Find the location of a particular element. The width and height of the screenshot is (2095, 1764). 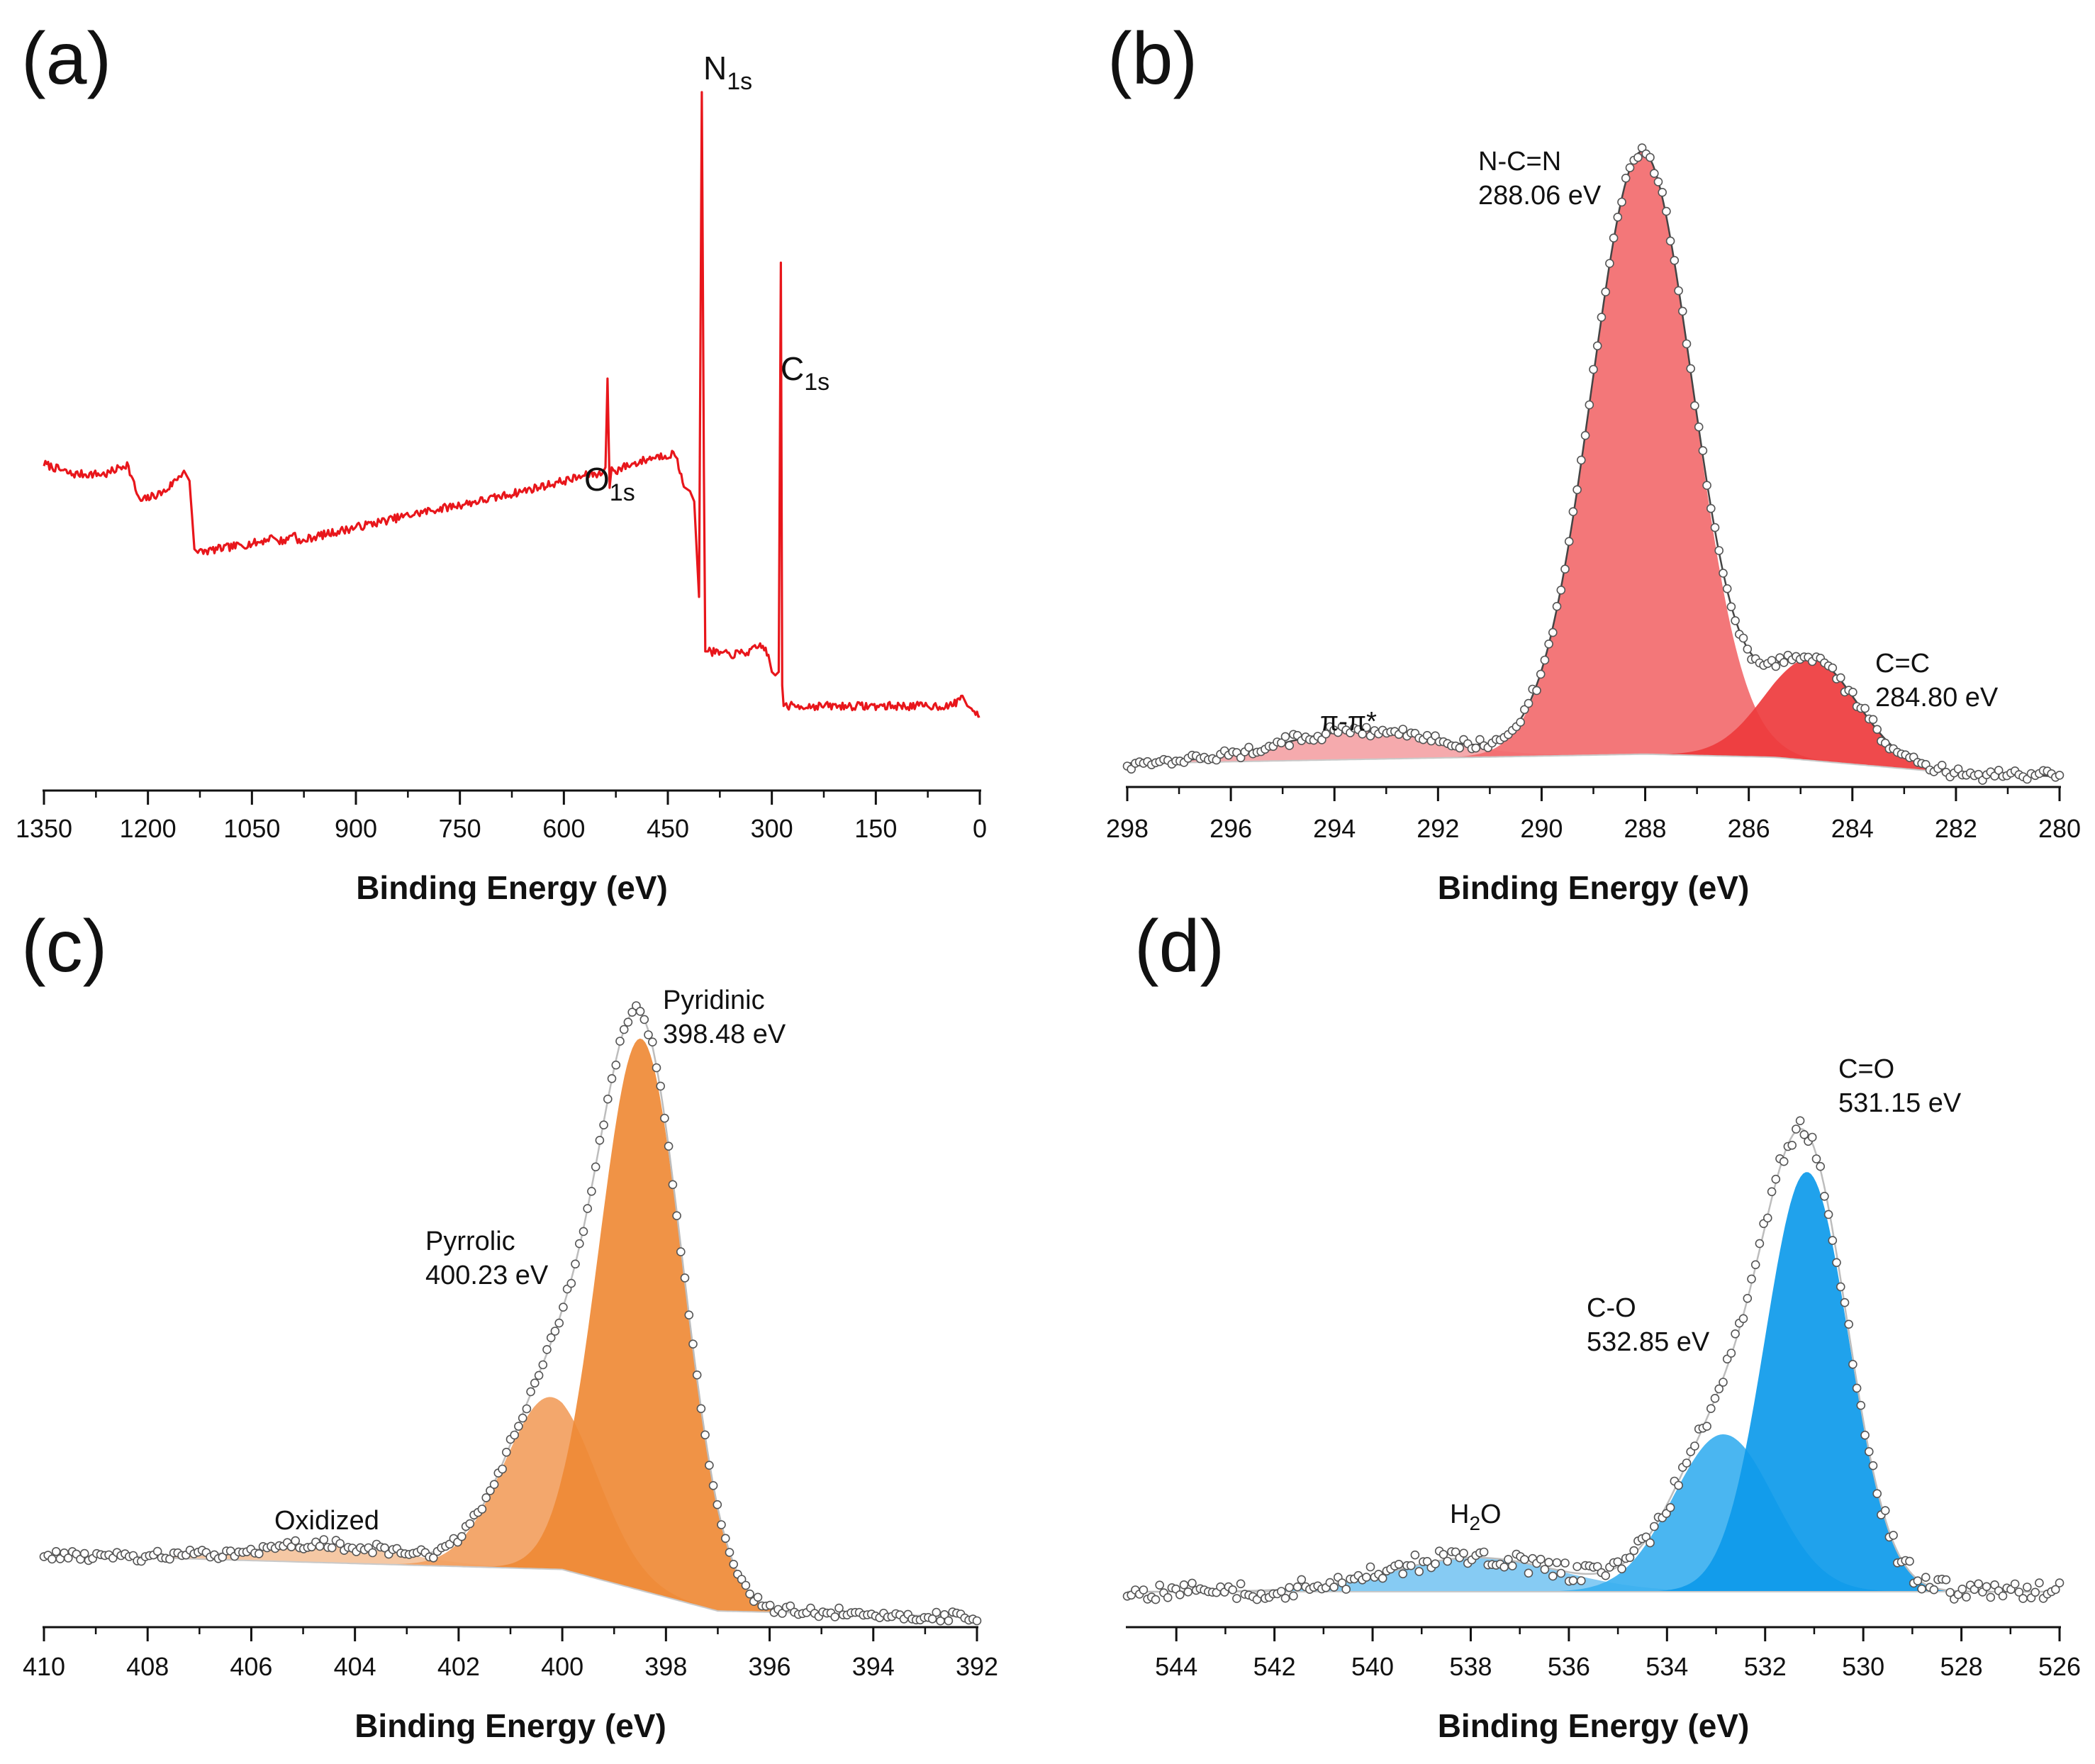

annotation-400-23-ev: 400.23 eV is located at coordinates (487, 1275).